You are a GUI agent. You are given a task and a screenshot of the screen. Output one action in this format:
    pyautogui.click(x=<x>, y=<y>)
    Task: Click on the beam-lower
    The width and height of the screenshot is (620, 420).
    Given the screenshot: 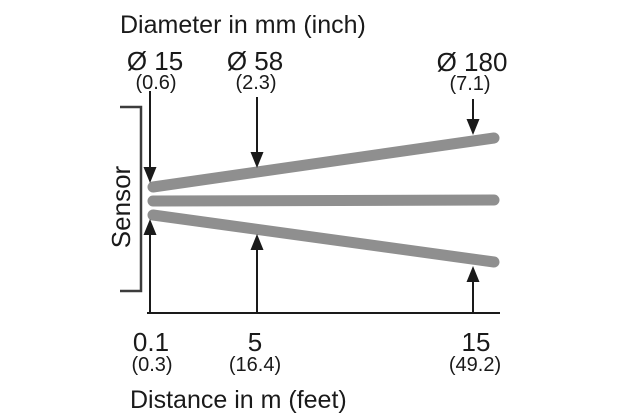 What is the action you would take?
    pyautogui.click(x=323, y=238)
    